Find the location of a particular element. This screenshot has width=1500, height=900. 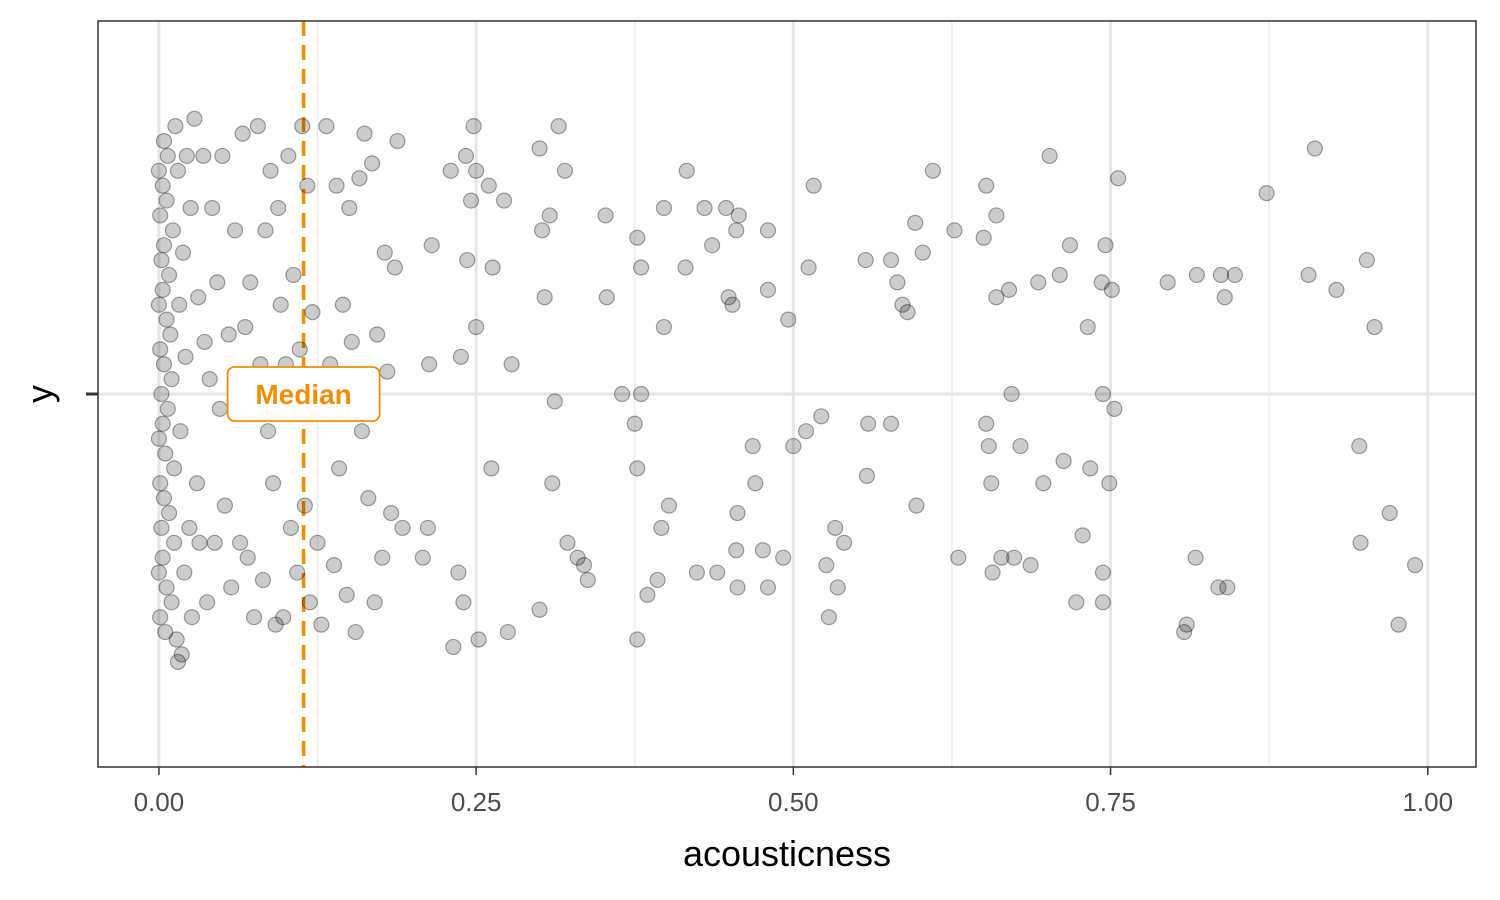

median-label: Median is located at coordinates (303, 394).